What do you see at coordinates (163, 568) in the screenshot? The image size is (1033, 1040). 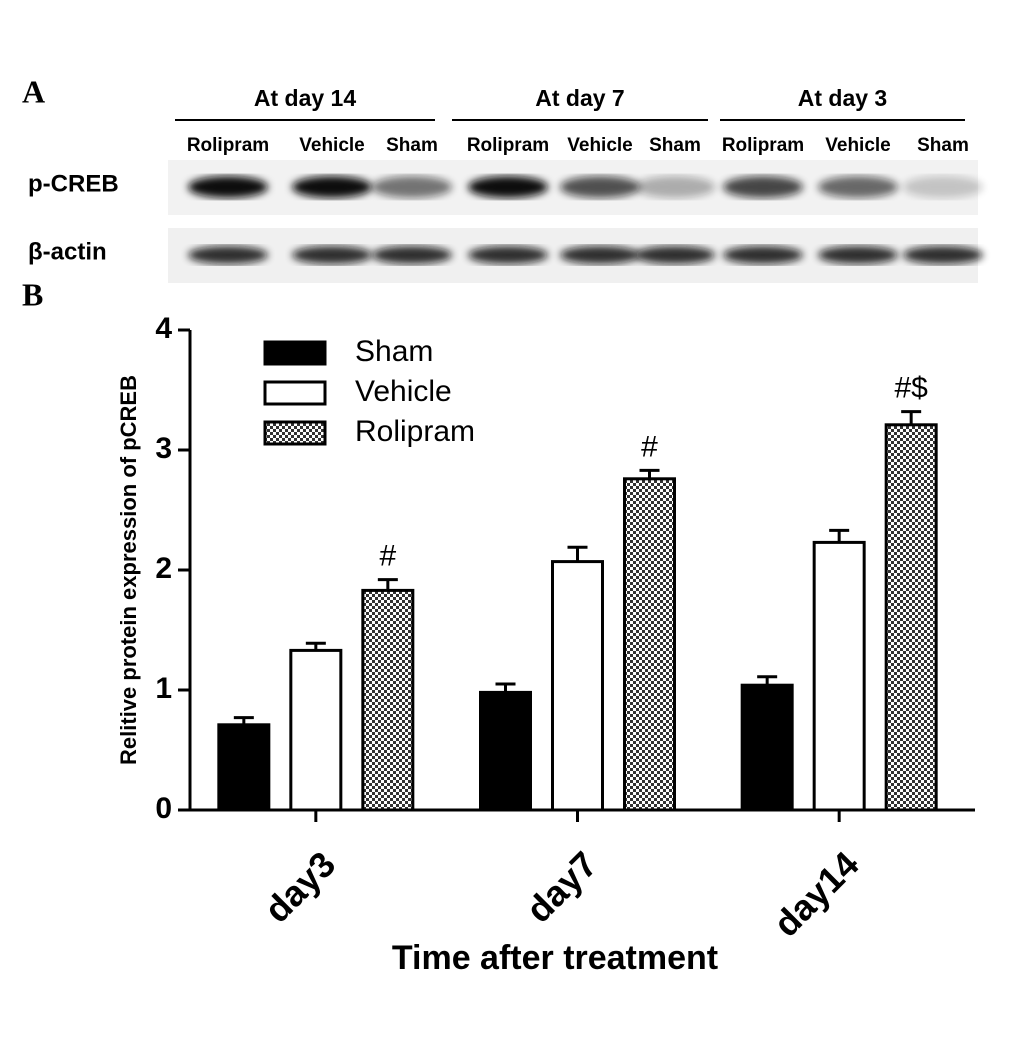 I see `y-tick-label: 2` at bounding box center [163, 568].